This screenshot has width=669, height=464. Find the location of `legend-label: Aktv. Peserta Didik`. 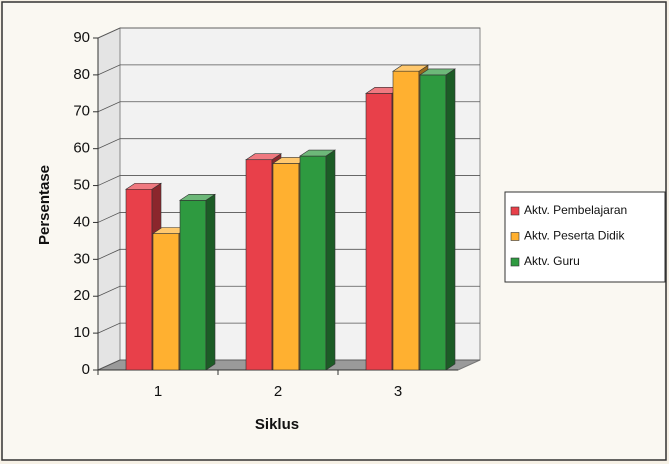

legend-label: Aktv. Peserta Didik is located at coordinates (574, 236).